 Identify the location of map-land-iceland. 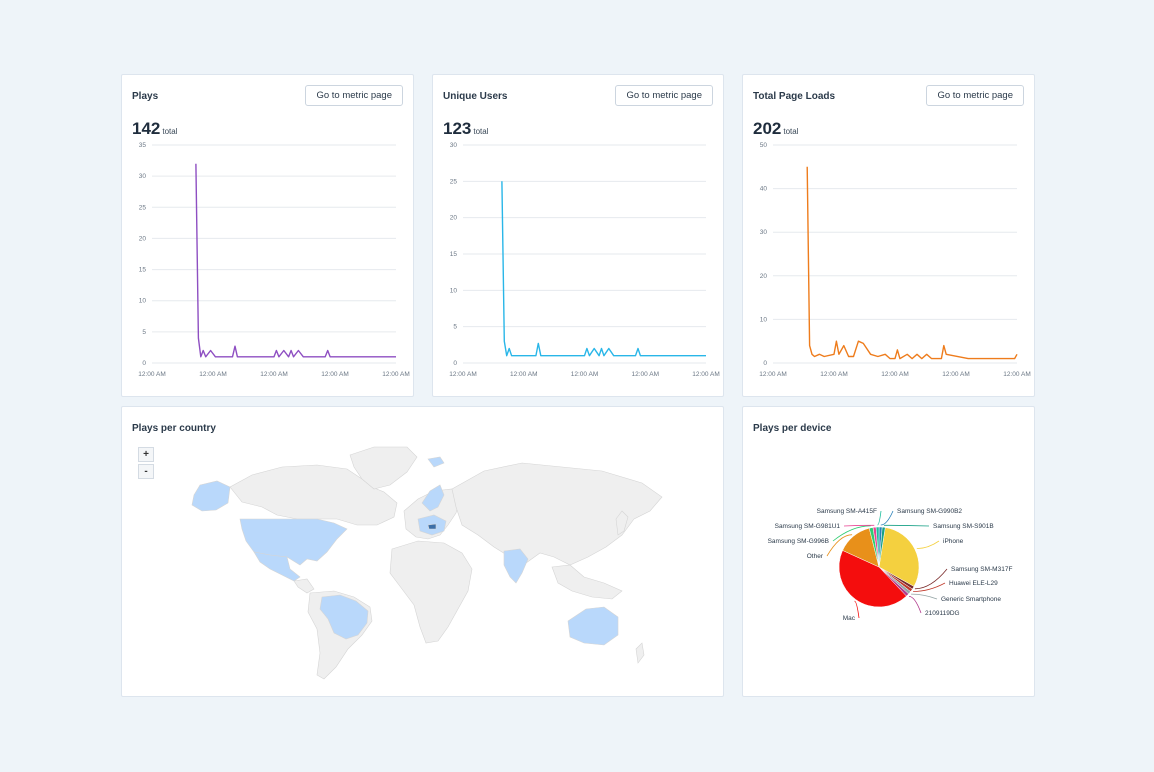
(436, 462).